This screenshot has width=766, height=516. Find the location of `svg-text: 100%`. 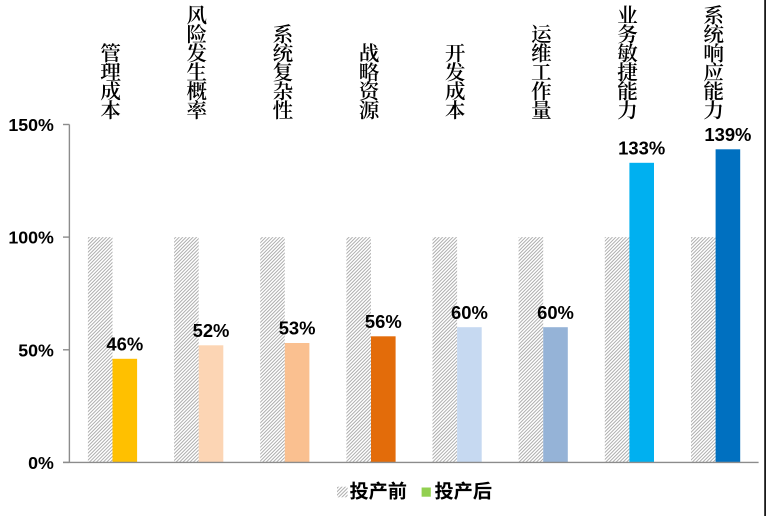

svg-text: 100% is located at coordinates (31, 238).